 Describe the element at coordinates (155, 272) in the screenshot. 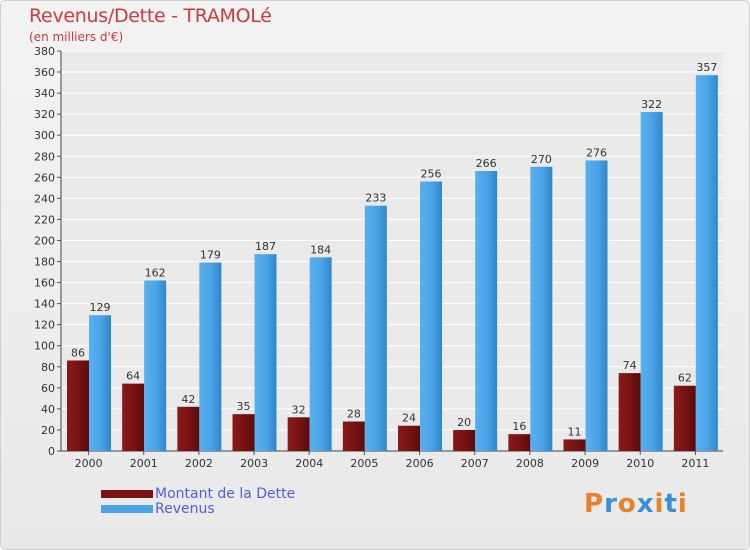

I see `data-label-revenus: 162` at that location.